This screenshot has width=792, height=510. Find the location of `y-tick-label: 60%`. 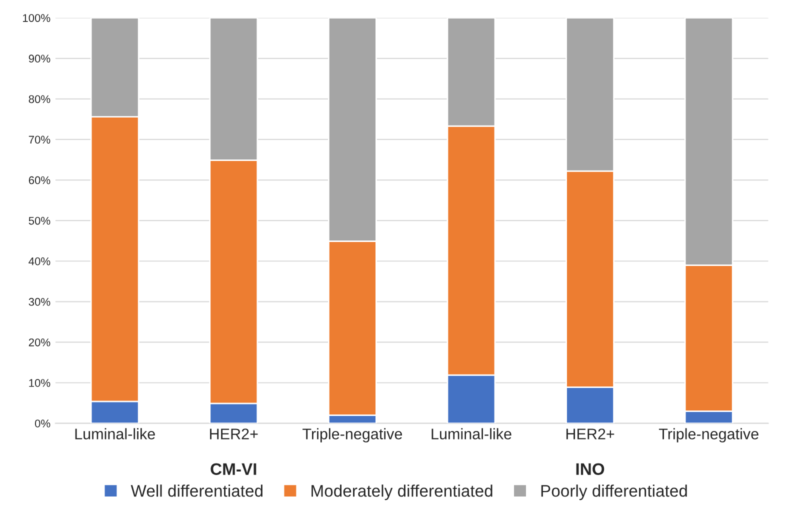

y-tick-label: 60% is located at coordinates (39, 180).